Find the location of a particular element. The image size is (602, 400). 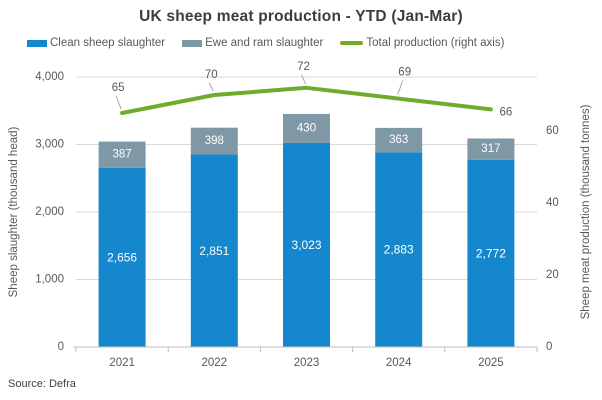

bar-value-label: 430 is located at coordinates (306, 128).